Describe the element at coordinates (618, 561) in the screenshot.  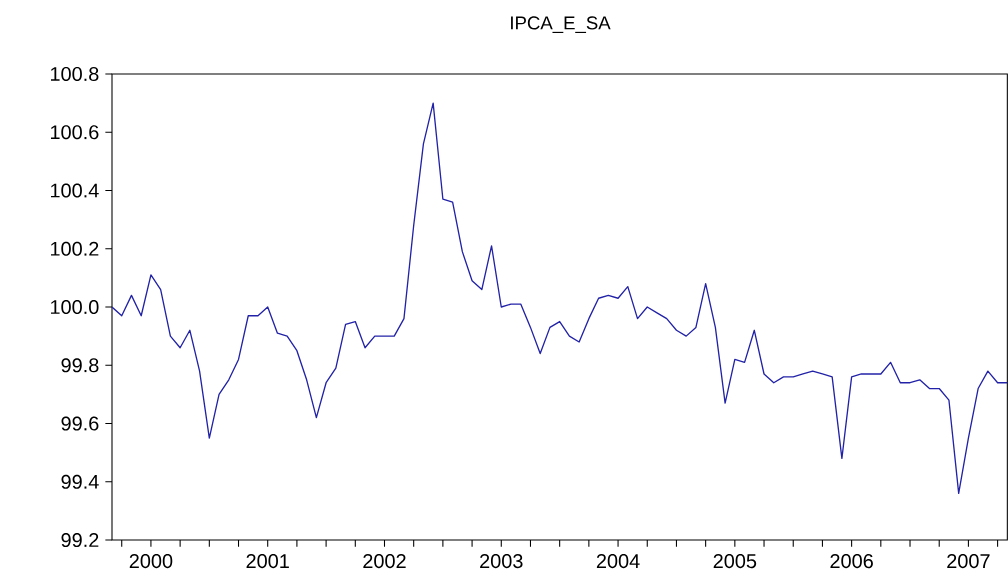
I see `x-tick-label: 2004` at that location.